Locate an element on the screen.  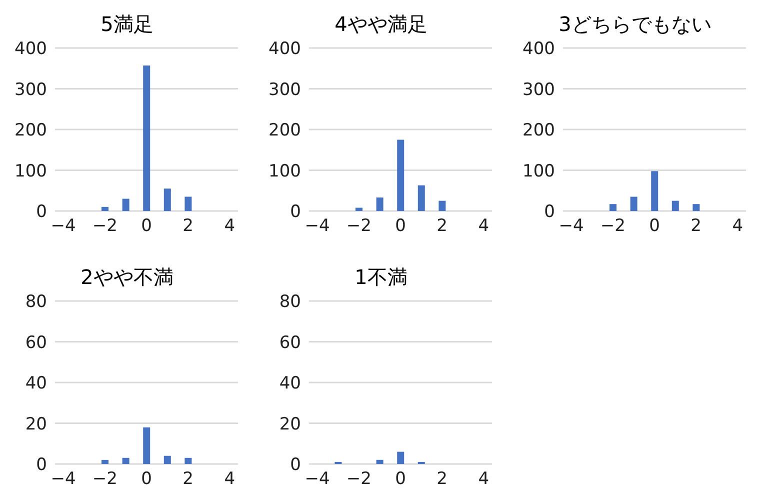
chart-title: 3どちらでもない is located at coordinates (635, 24).